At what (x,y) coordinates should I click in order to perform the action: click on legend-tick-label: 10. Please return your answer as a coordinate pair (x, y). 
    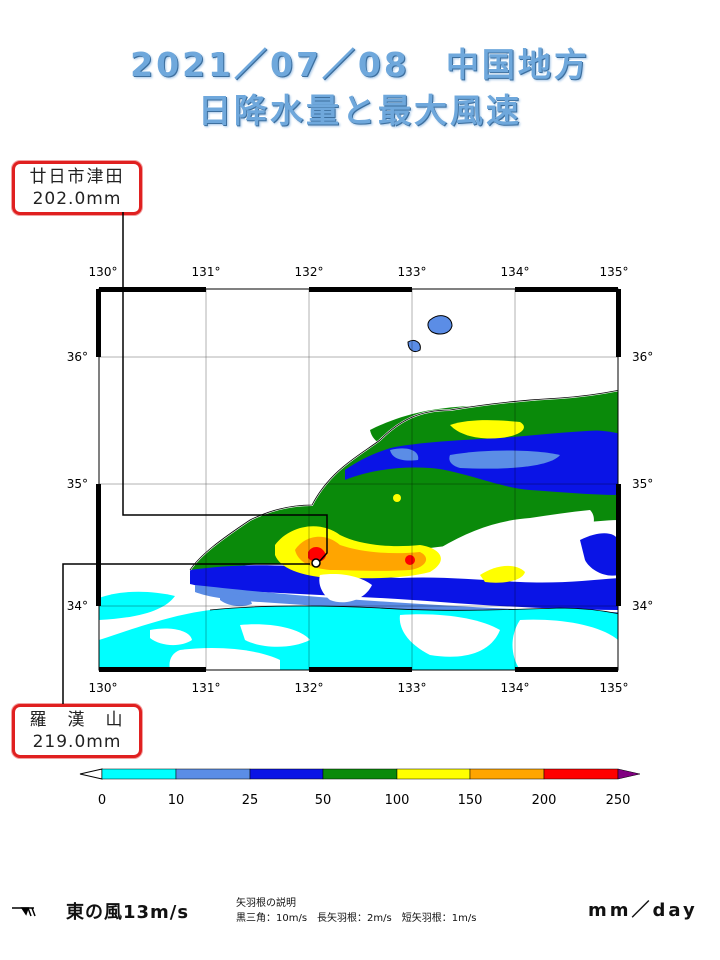
    Looking at the image, I should click on (176, 800).